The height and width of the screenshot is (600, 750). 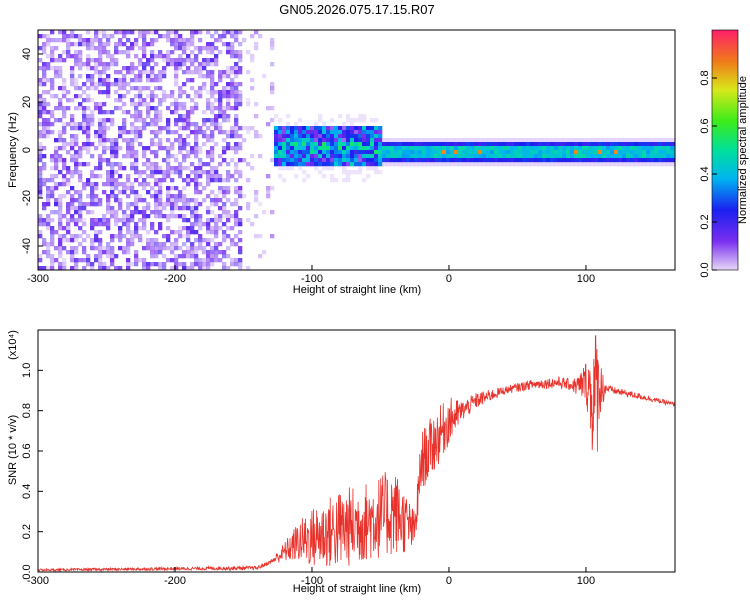 What do you see at coordinates (449, 581) in the screenshot?
I see `x-tick-label: 0` at bounding box center [449, 581].